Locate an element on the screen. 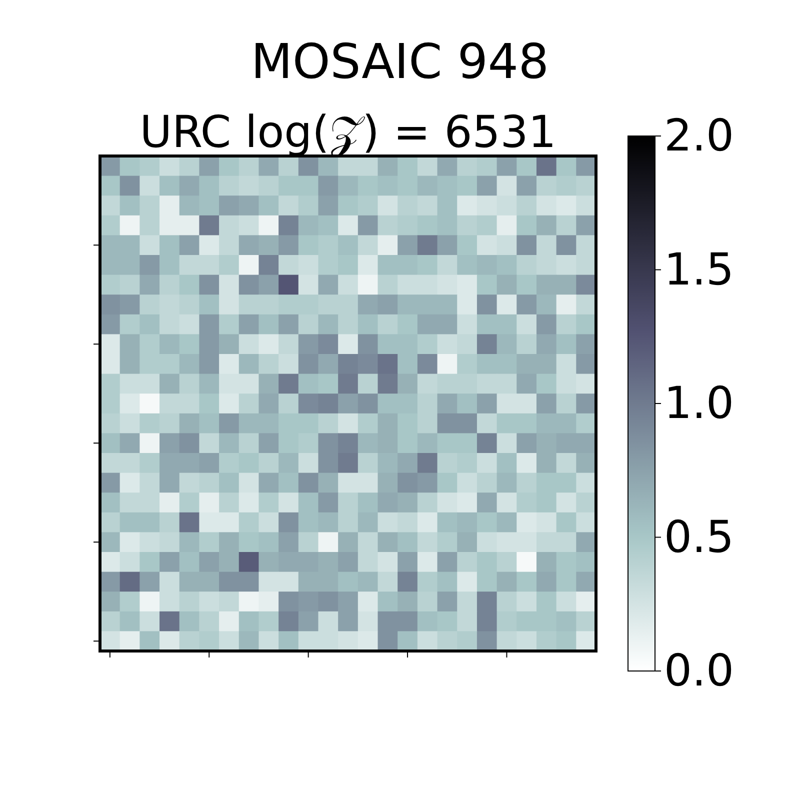  color-bar-label: 0.5 is located at coordinates (699, 537).